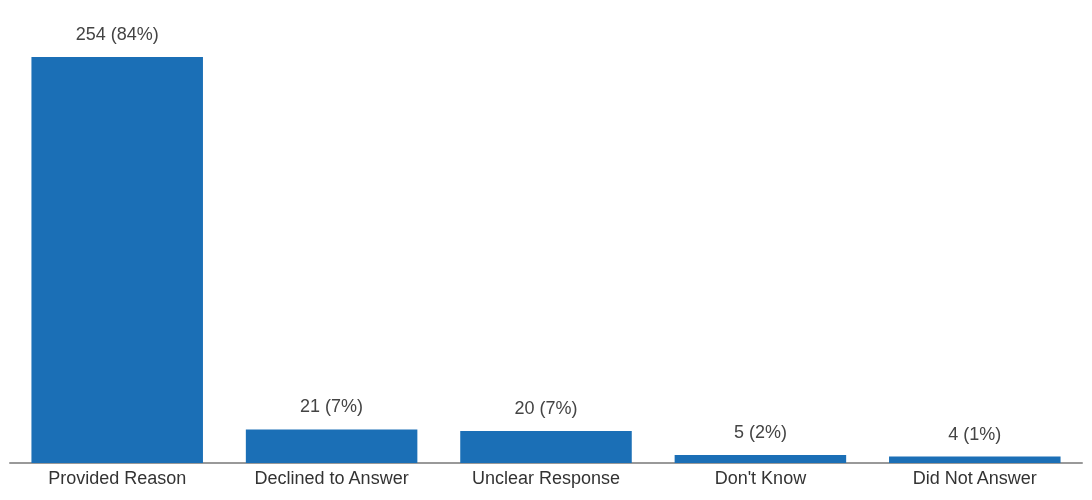  Describe the element at coordinates (761, 478) in the screenshot. I see `x-tick-label: Don't Know` at that location.